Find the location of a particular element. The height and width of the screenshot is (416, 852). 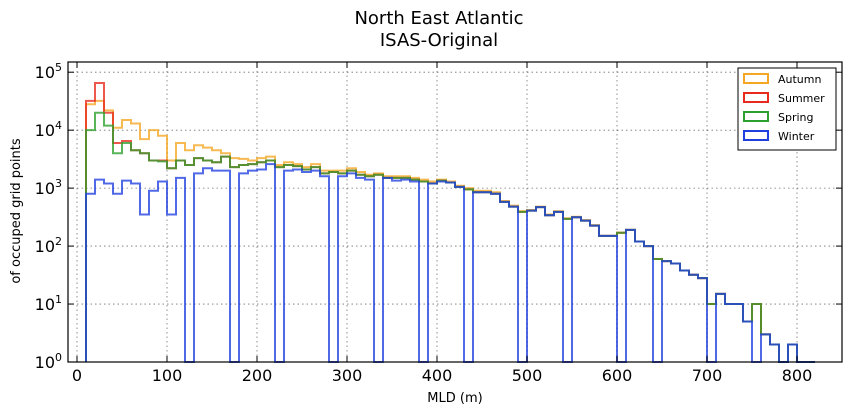

legend: Autumn Summer Spring Winter is located at coordinates (787, 109).